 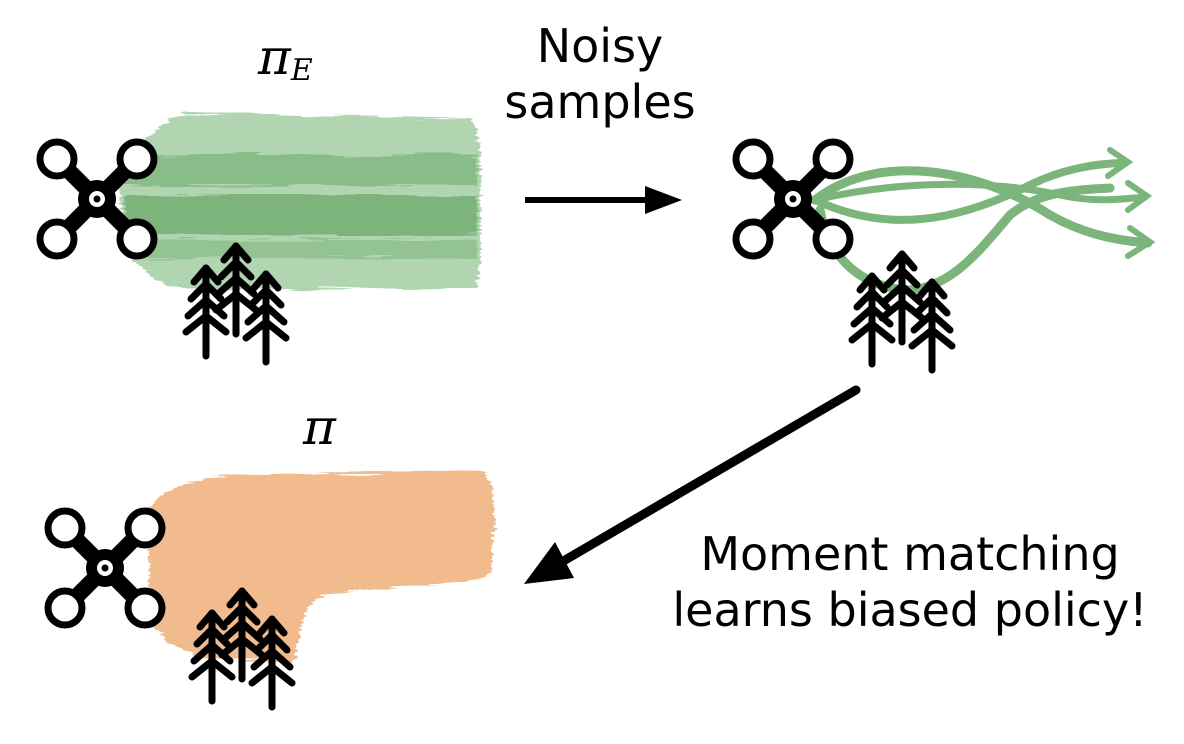 I want to click on result-line1: Moment matching, so click(x=910, y=554).